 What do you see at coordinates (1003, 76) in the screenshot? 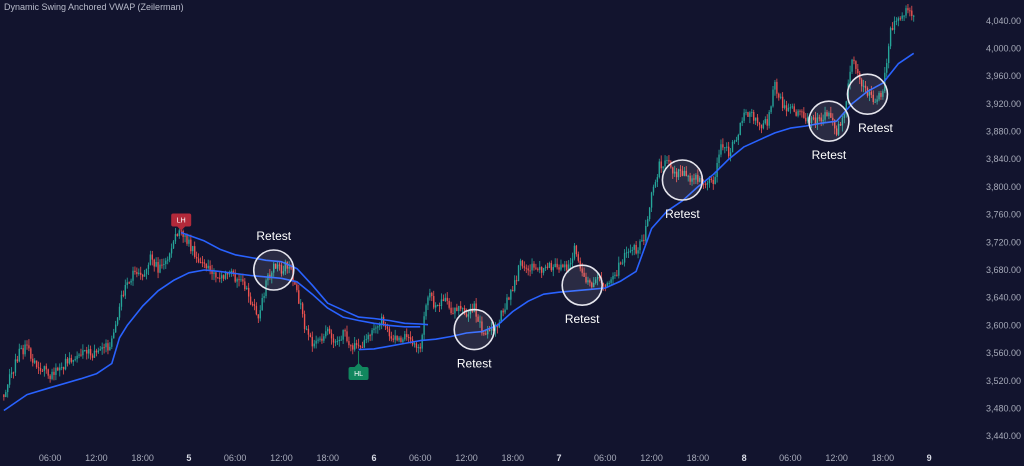
I see `y-tick-label: 3,960.00` at bounding box center [1003, 76].